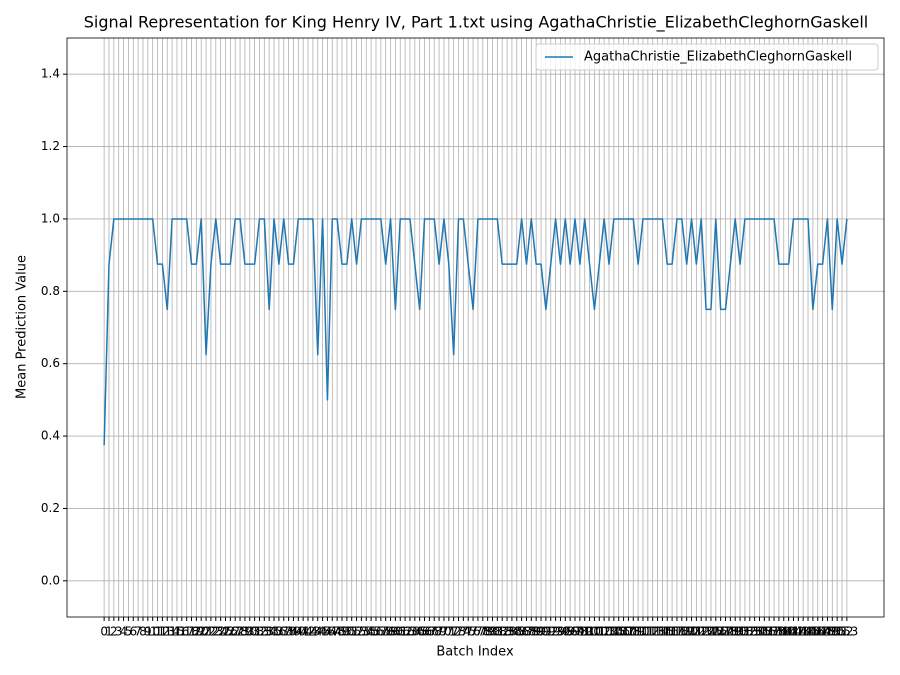 This screenshot has height=675, width=900. I want to click on x-tick-label: 10, so click(152, 632).